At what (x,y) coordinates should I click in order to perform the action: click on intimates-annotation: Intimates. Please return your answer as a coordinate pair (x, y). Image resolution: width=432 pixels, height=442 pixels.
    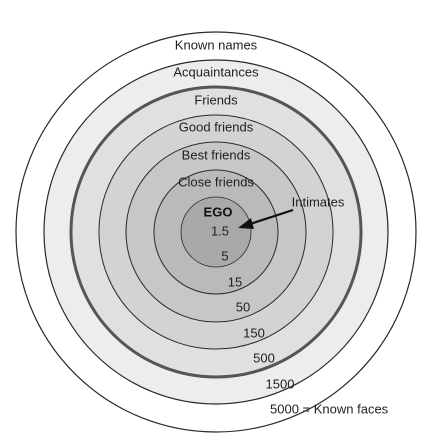
    Looking at the image, I should click on (291, 211).